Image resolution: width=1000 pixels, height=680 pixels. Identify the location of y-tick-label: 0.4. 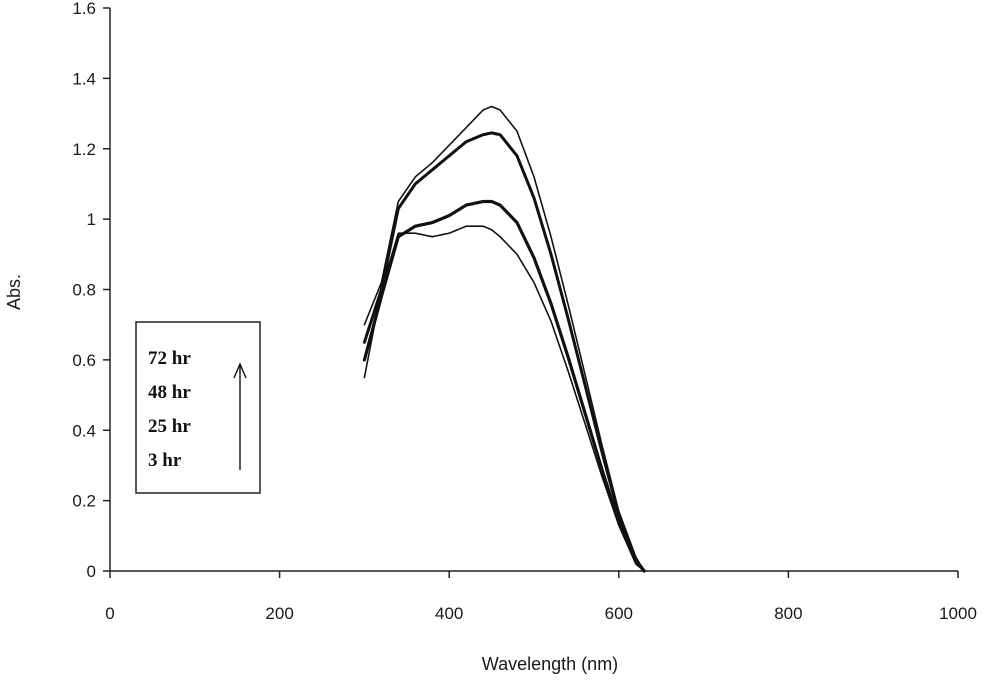
(84, 430).